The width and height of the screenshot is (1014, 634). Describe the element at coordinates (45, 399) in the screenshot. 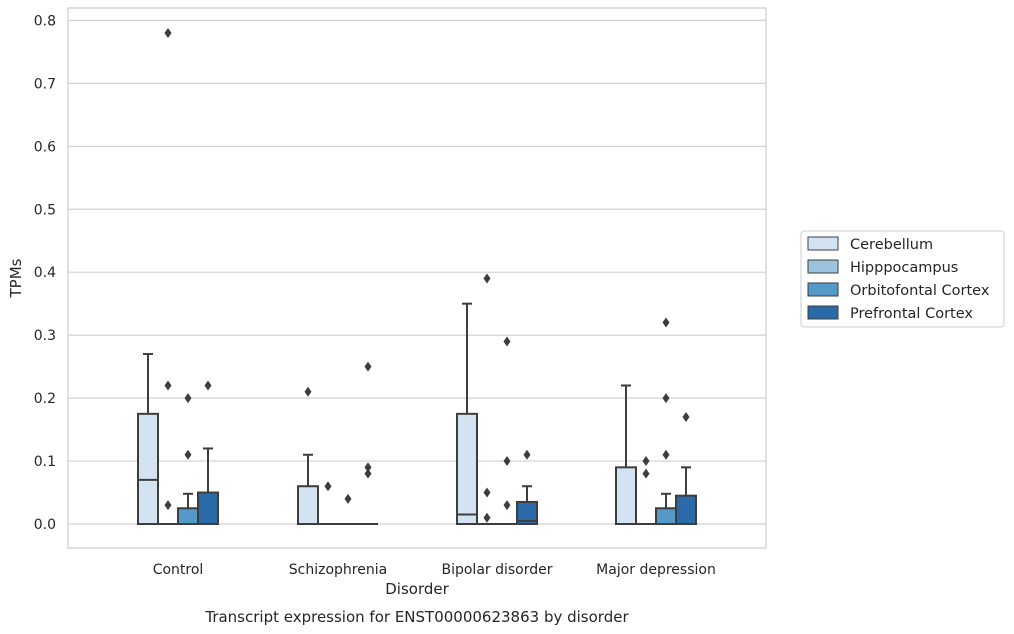

I see `y-tick-label: 0.2` at that location.